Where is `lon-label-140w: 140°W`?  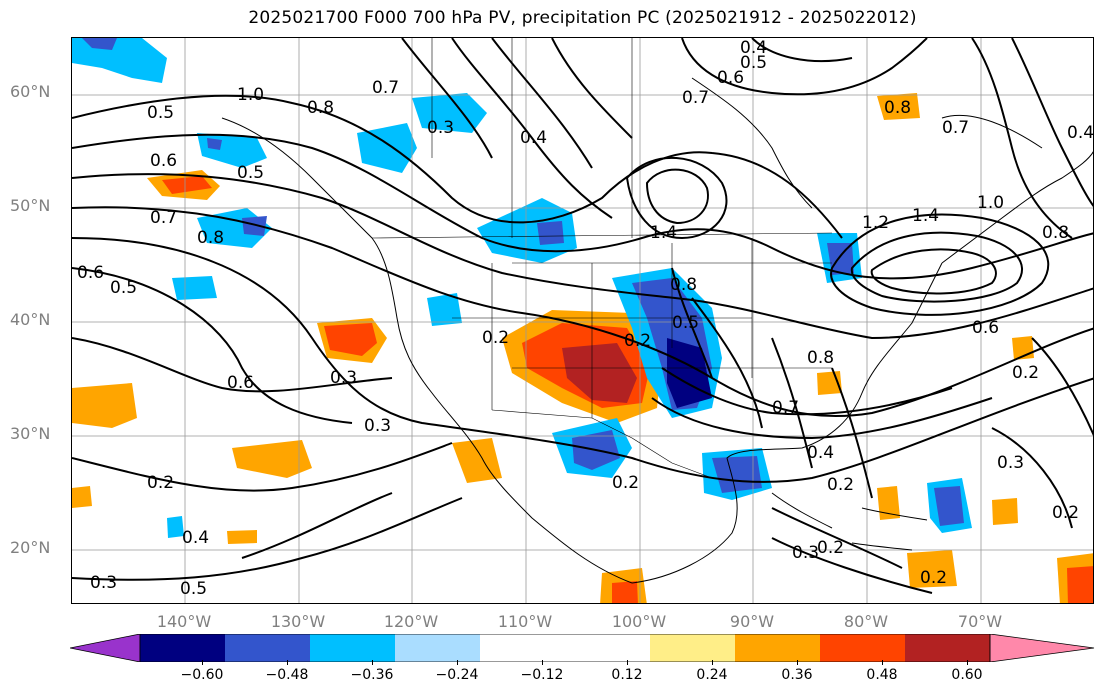
lon-label-140w: 140°W is located at coordinates (184, 621).